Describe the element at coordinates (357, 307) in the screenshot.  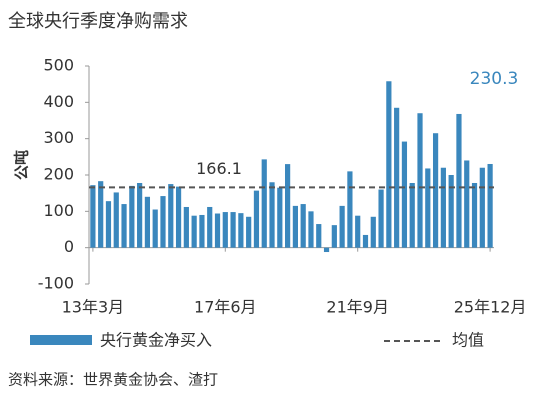
I see `x-tick-label: 21年9月` at that location.